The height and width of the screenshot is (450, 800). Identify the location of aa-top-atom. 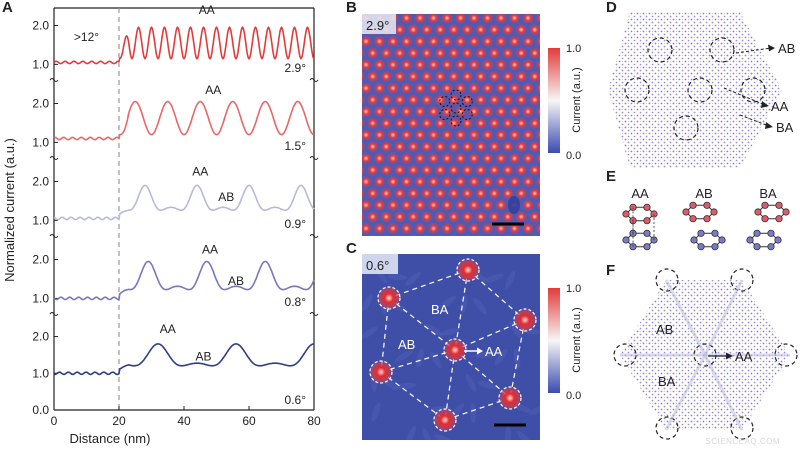
(626, 214).